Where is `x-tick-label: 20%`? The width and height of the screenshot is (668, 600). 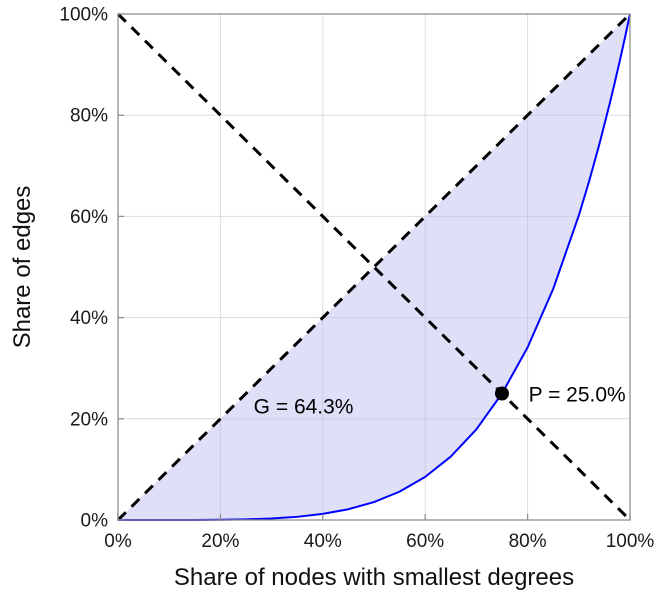
x-tick-label: 20% is located at coordinates (220, 541).